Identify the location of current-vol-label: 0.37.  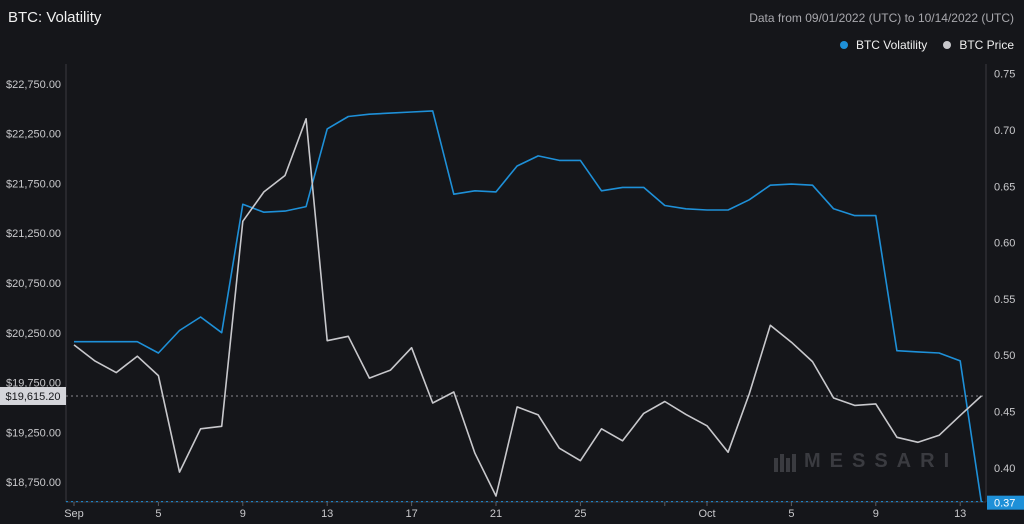
(1004, 504).